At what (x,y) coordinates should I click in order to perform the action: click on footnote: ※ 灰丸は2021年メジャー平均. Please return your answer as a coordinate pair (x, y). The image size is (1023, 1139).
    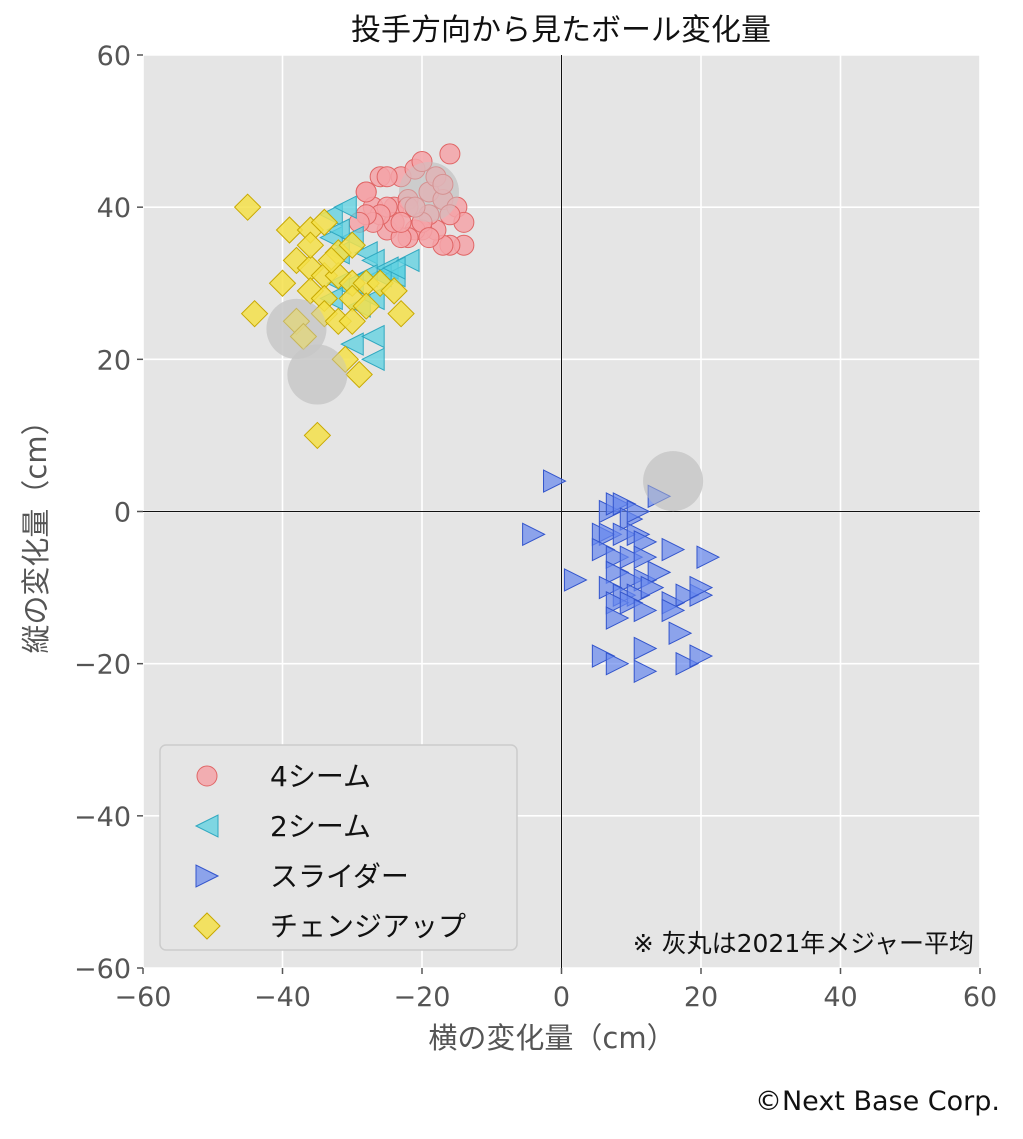
    Looking at the image, I should click on (803, 943).